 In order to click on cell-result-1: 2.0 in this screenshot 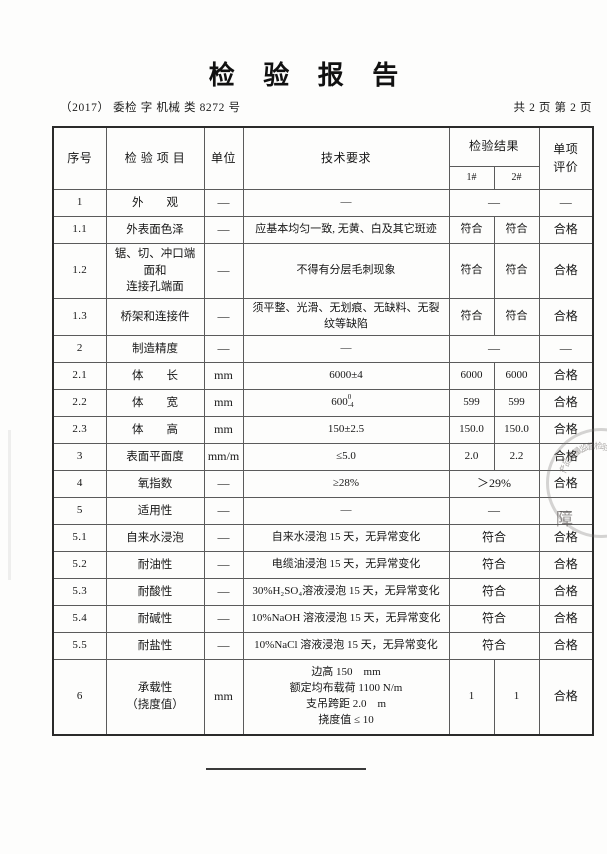, I will do `click(471, 456)`.